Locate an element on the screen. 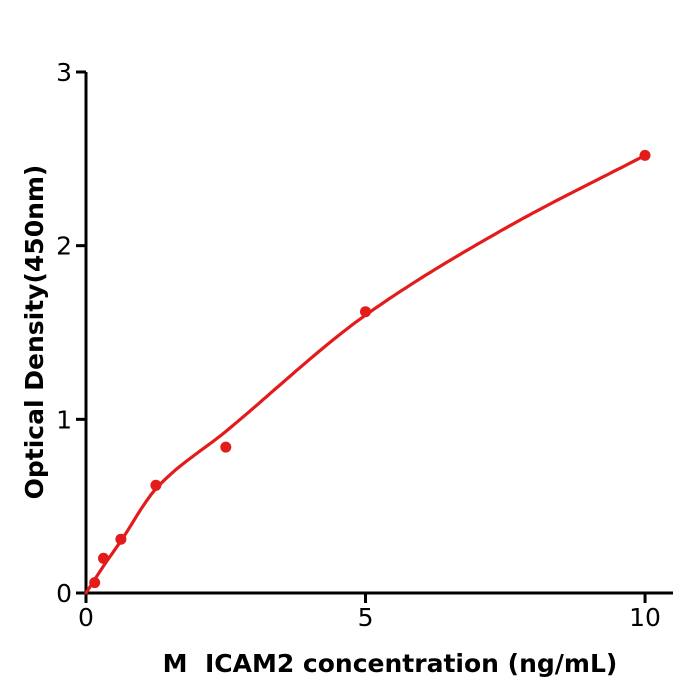  x-tick-label: 10 is located at coordinates (645, 617).